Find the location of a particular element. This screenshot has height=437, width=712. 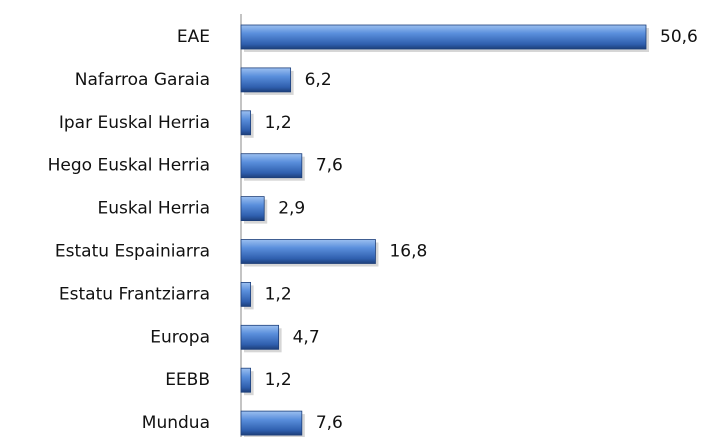

value-label: 16,8 is located at coordinates (408, 252).